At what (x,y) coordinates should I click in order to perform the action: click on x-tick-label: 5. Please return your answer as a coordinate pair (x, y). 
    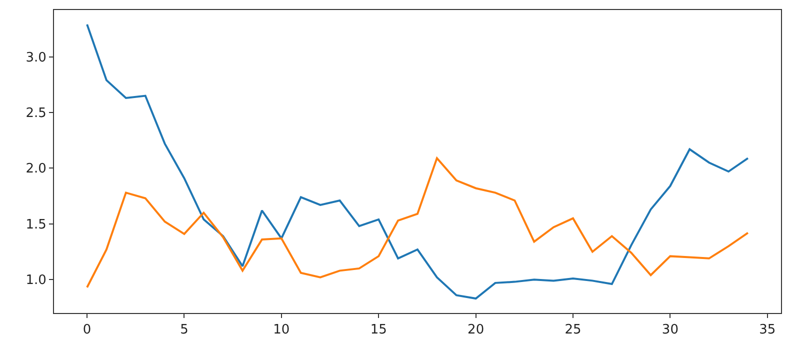
    Looking at the image, I should click on (184, 330).